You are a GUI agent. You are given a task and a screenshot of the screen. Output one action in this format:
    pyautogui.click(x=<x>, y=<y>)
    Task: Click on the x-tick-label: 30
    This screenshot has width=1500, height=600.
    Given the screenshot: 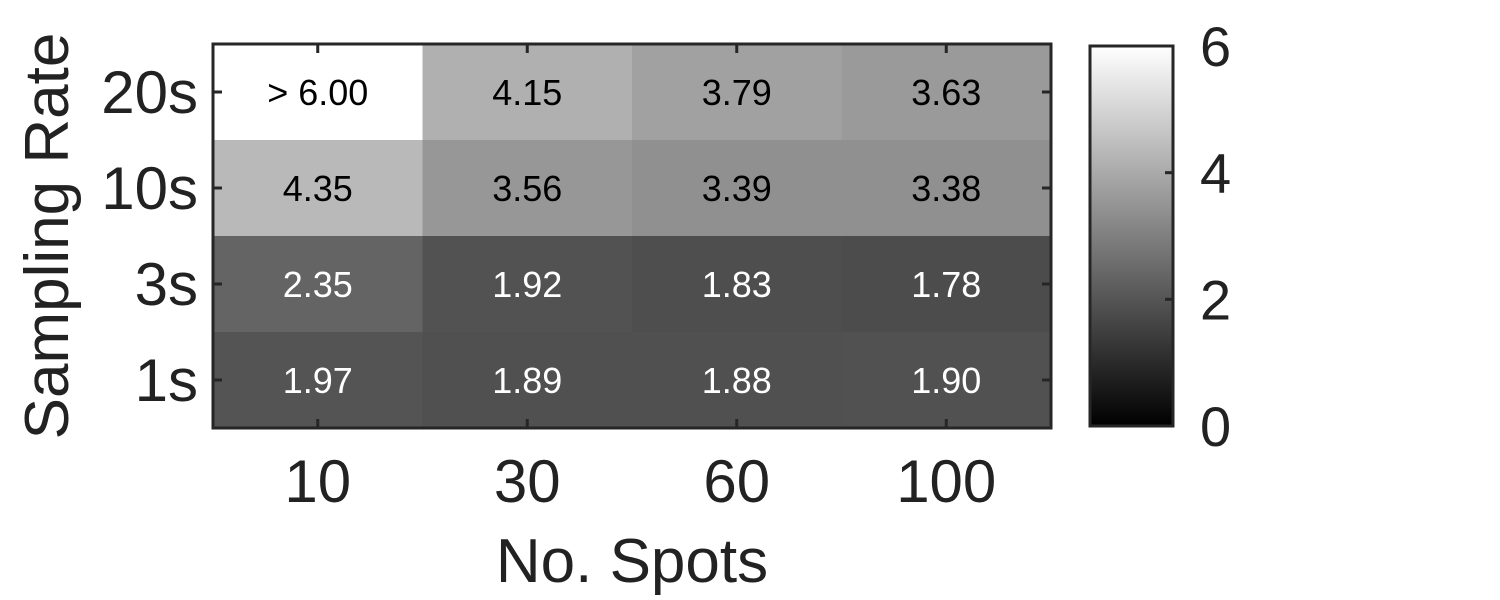 What is the action you would take?
    pyautogui.click(x=527, y=481)
    